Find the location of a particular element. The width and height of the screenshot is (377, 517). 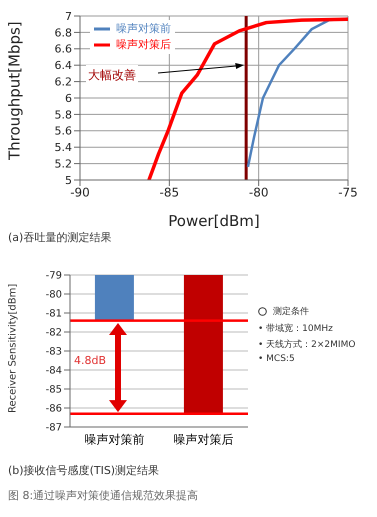

y-tick-label: 7 is located at coordinates (68, 16).